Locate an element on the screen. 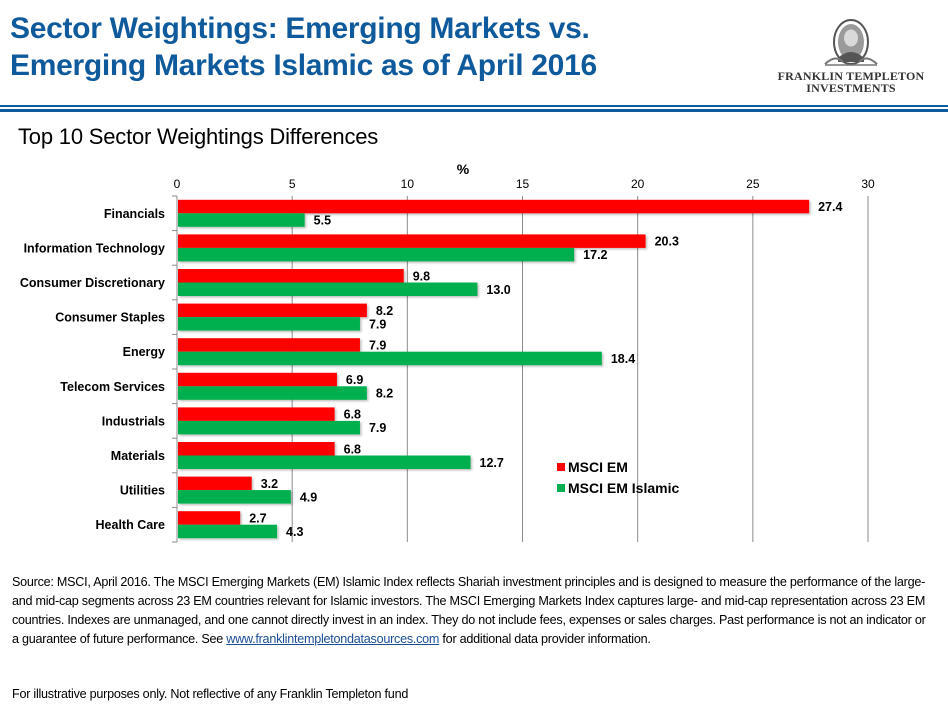  title-line-1: Sector Weightings: Emerging Markets vs. is located at coordinates (300, 28).